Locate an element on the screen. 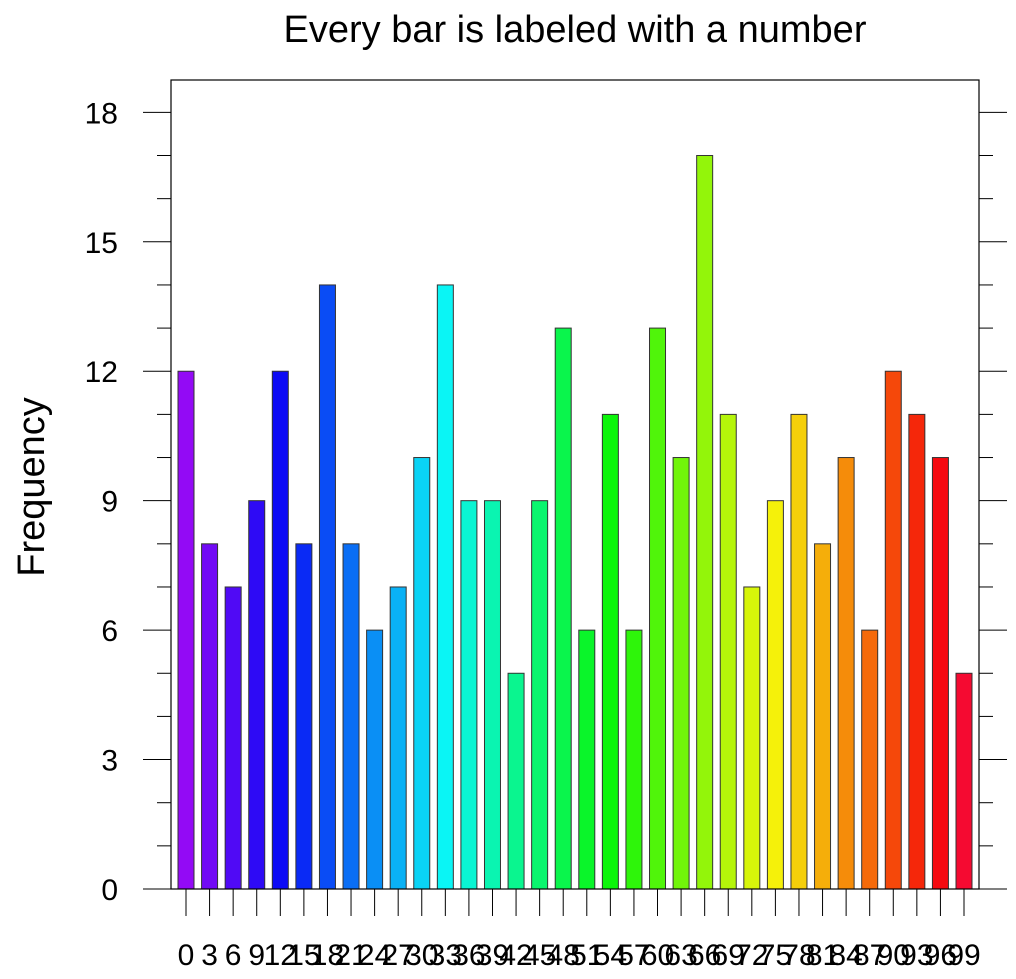 The image size is (1016, 979). x-tick-label: 36 is located at coordinates (468, 955).